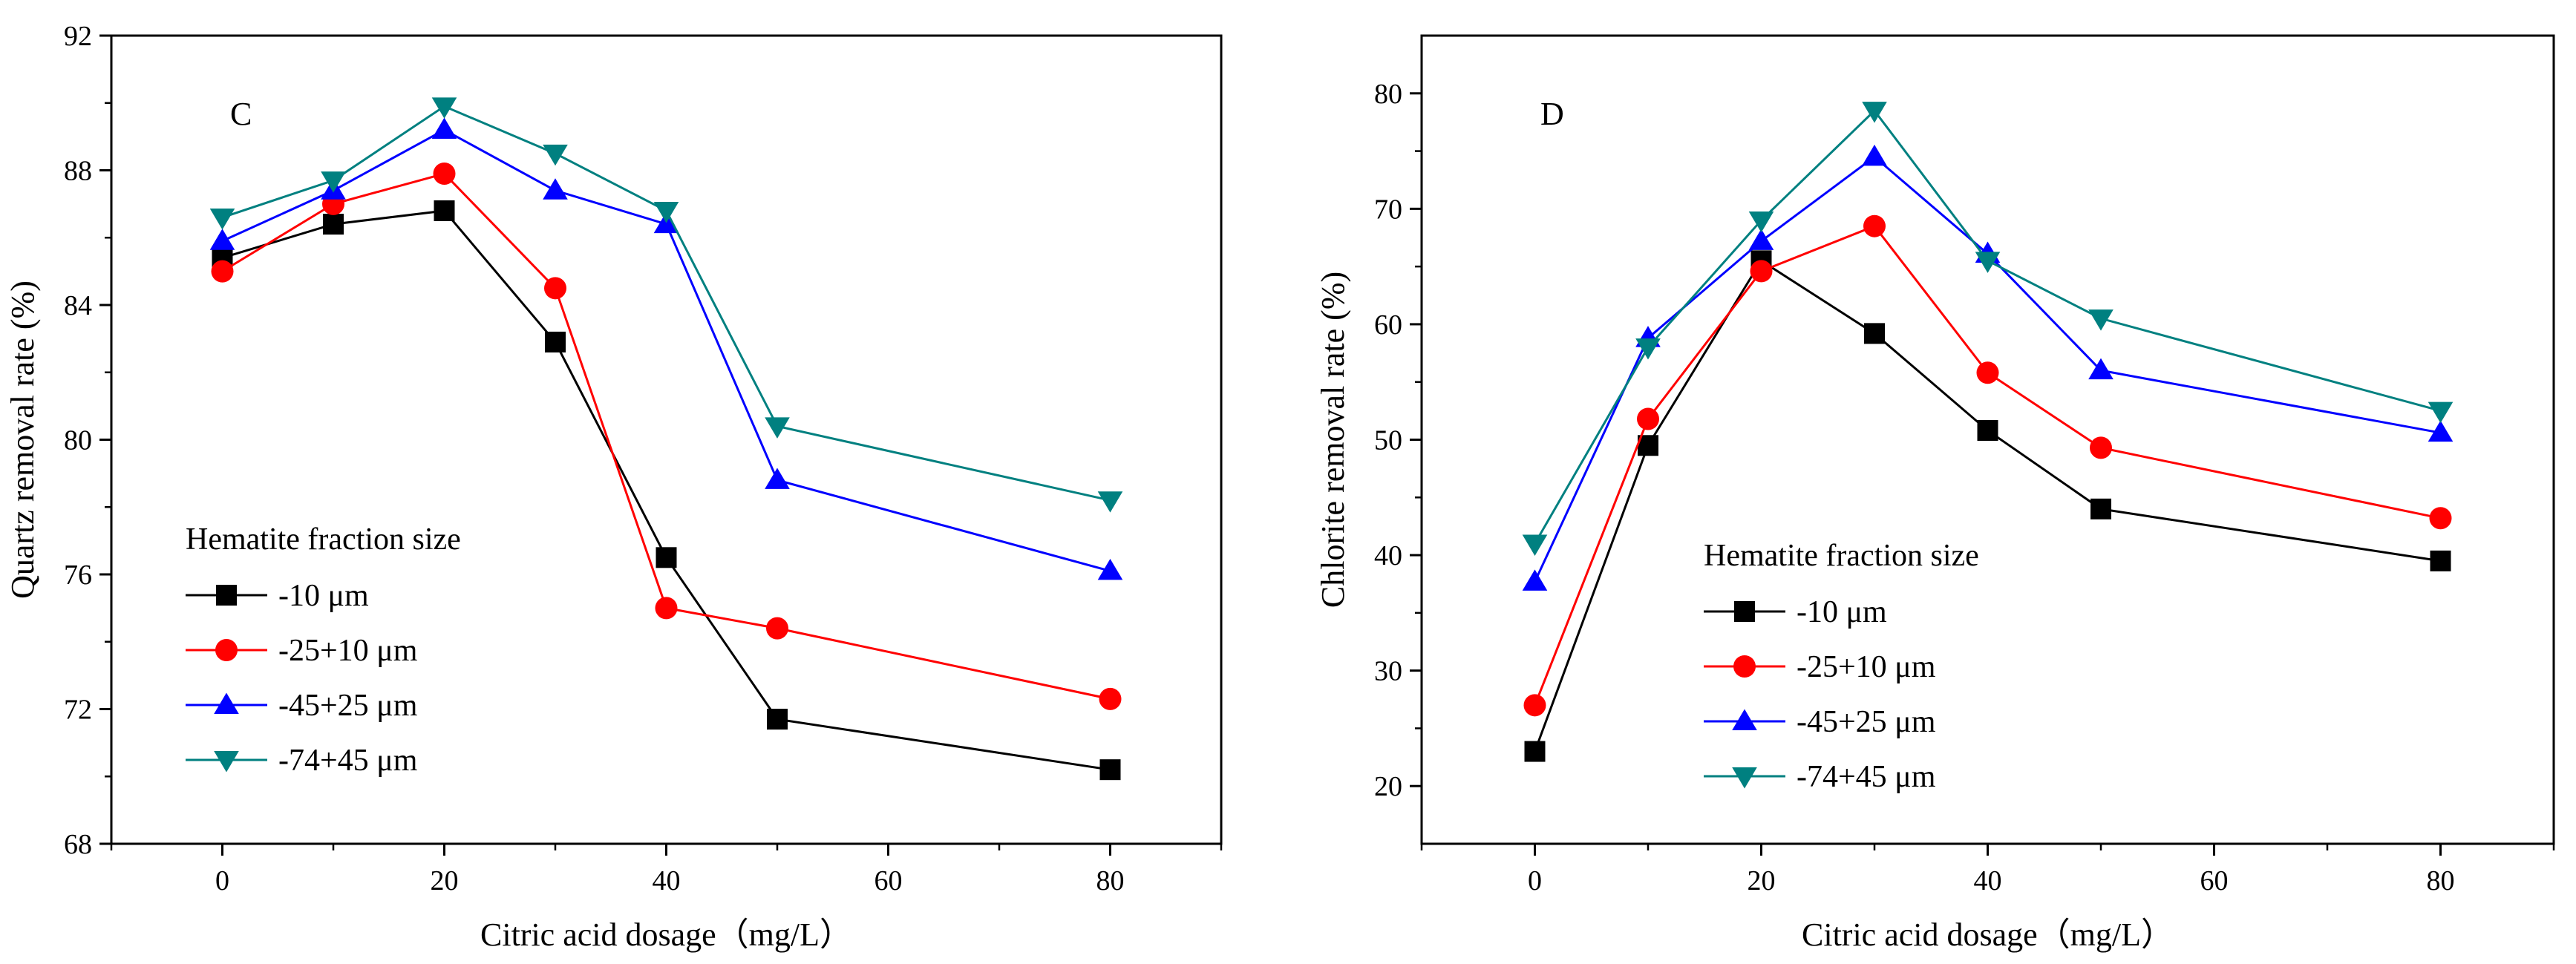 The width and height of the screenshot is (2576, 964). I want to click on y-tick-label: 20, so click(1388, 787).